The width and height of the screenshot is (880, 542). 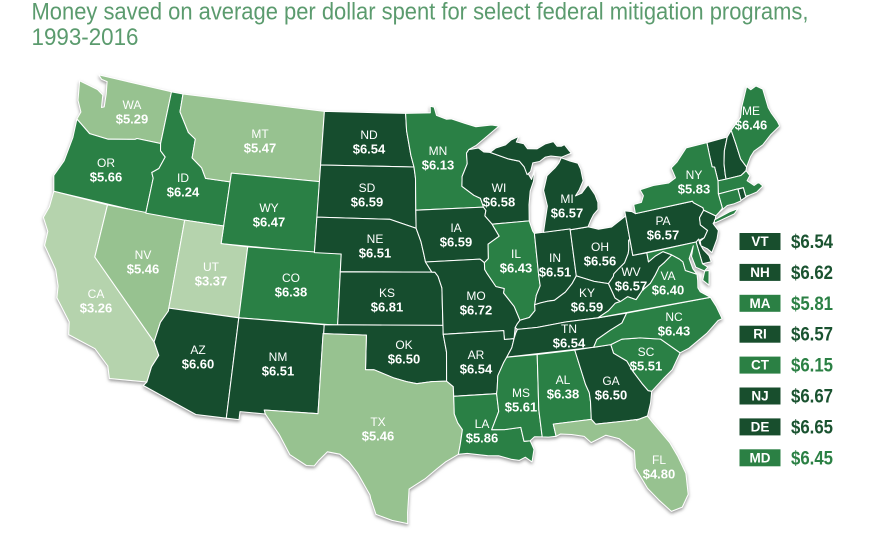 What do you see at coordinates (630, 272) in the screenshot?
I see `svg-text: WV` at bounding box center [630, 272].